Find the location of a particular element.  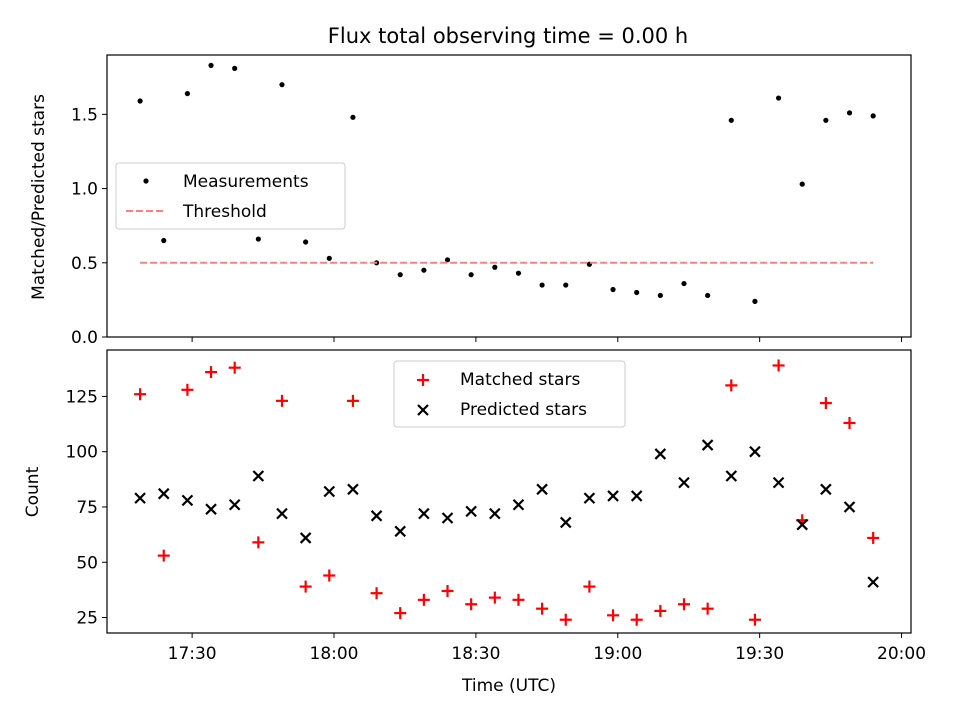

x-tick-label: 17:30 is located at coordinates (192, 654).